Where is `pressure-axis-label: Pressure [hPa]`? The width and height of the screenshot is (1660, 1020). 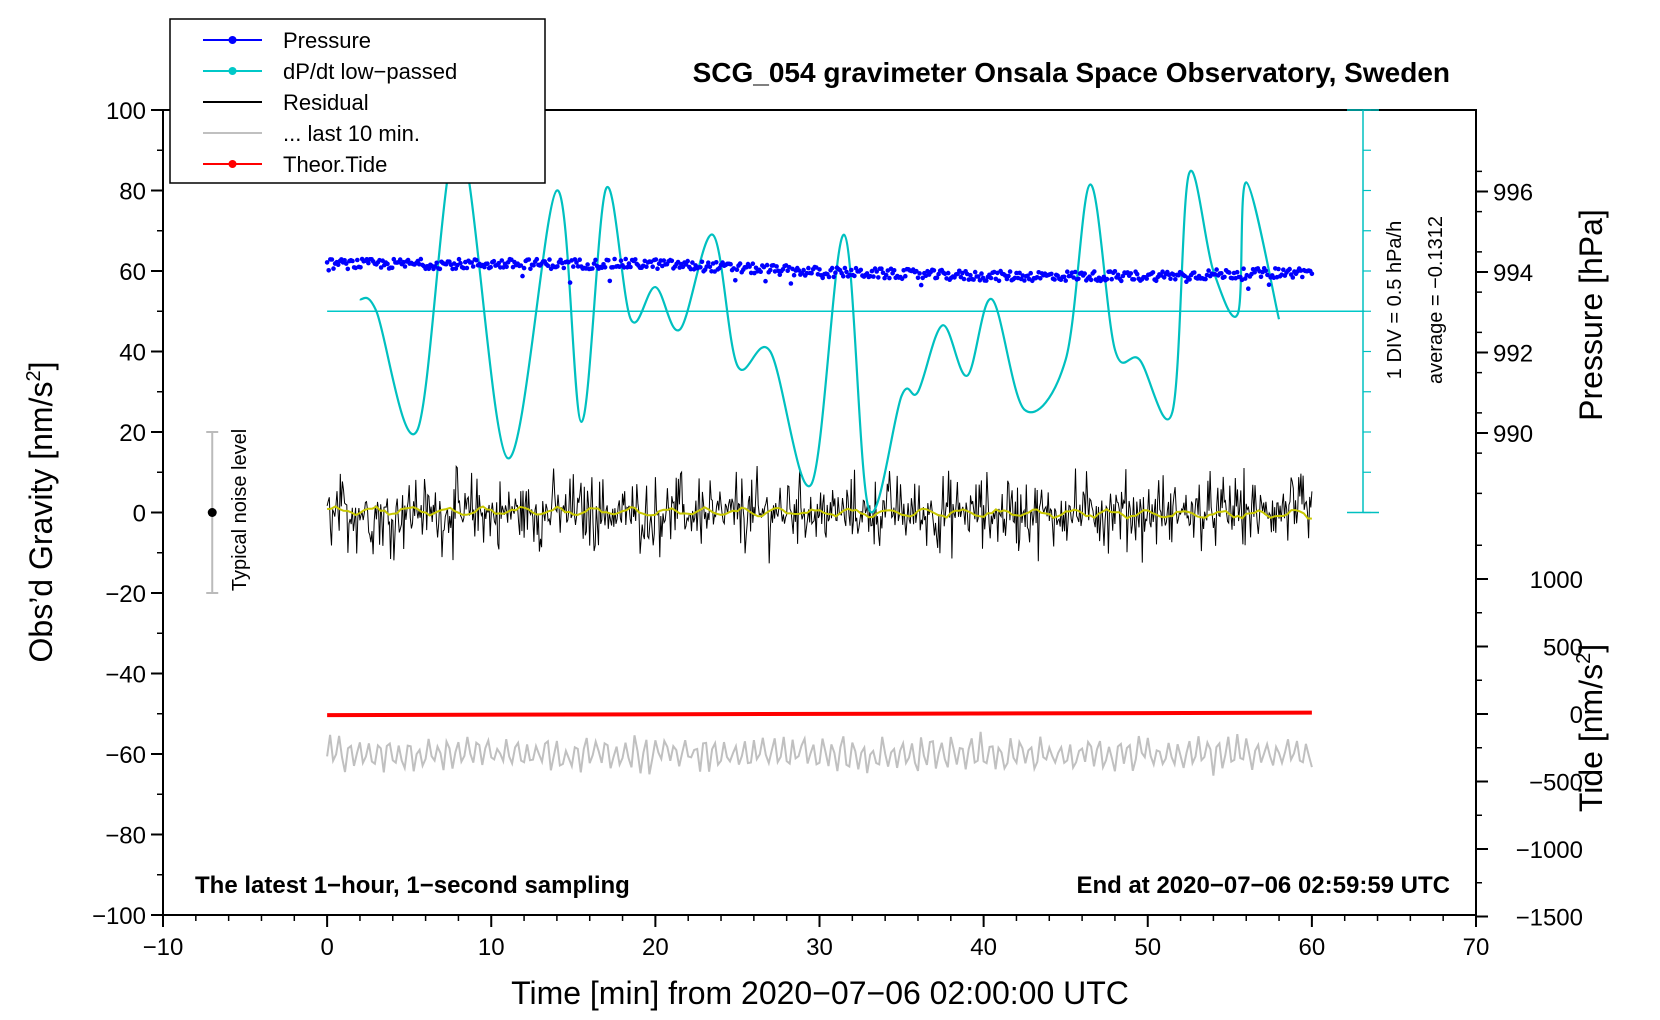
pressure-axis-label: Pressure [hPa] is located at coordinates (1591, 315).